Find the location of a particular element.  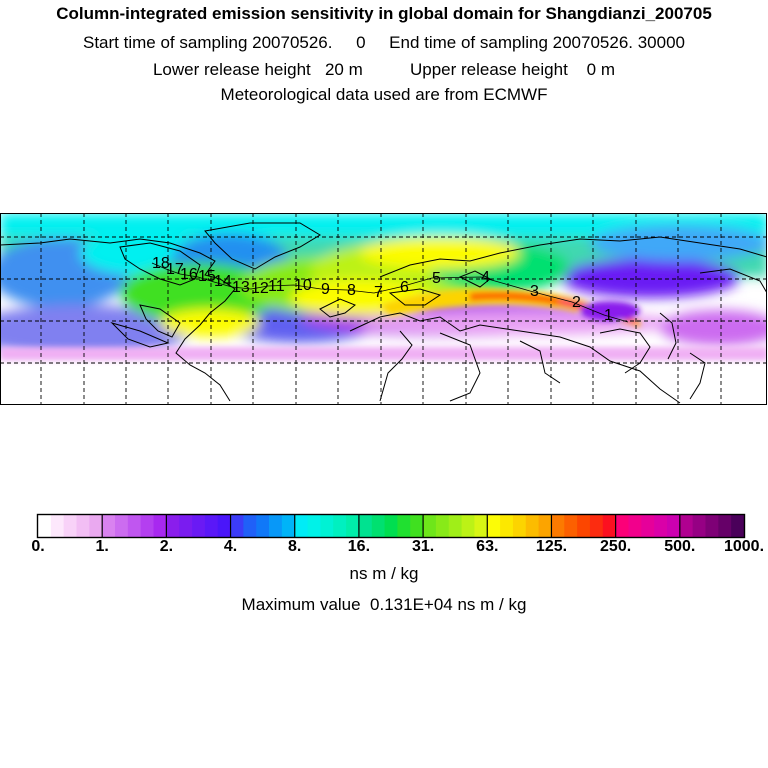

colorbar-tick-label: 4. is located at coordinates (230, 546).